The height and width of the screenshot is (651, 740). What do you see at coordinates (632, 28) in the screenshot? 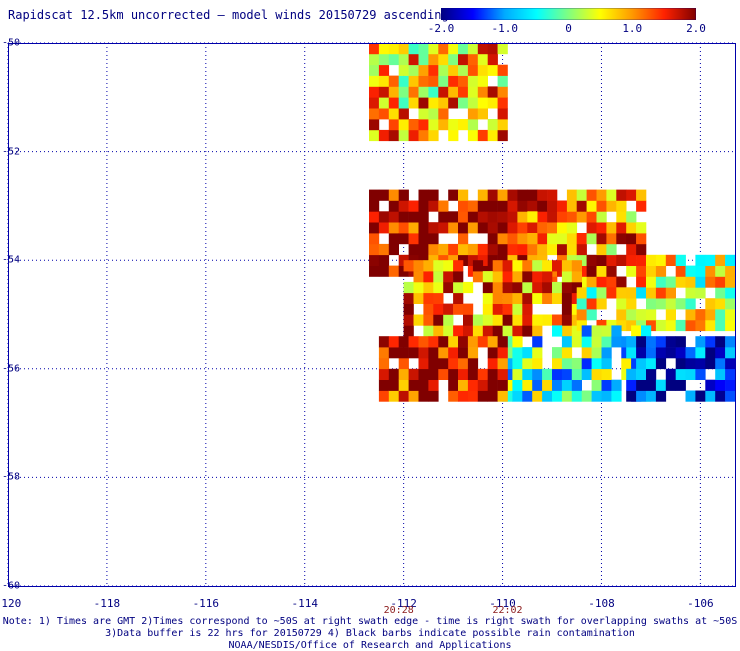
I see `colorbar-tick-label: 1.0` at bounding box center [632, 28].